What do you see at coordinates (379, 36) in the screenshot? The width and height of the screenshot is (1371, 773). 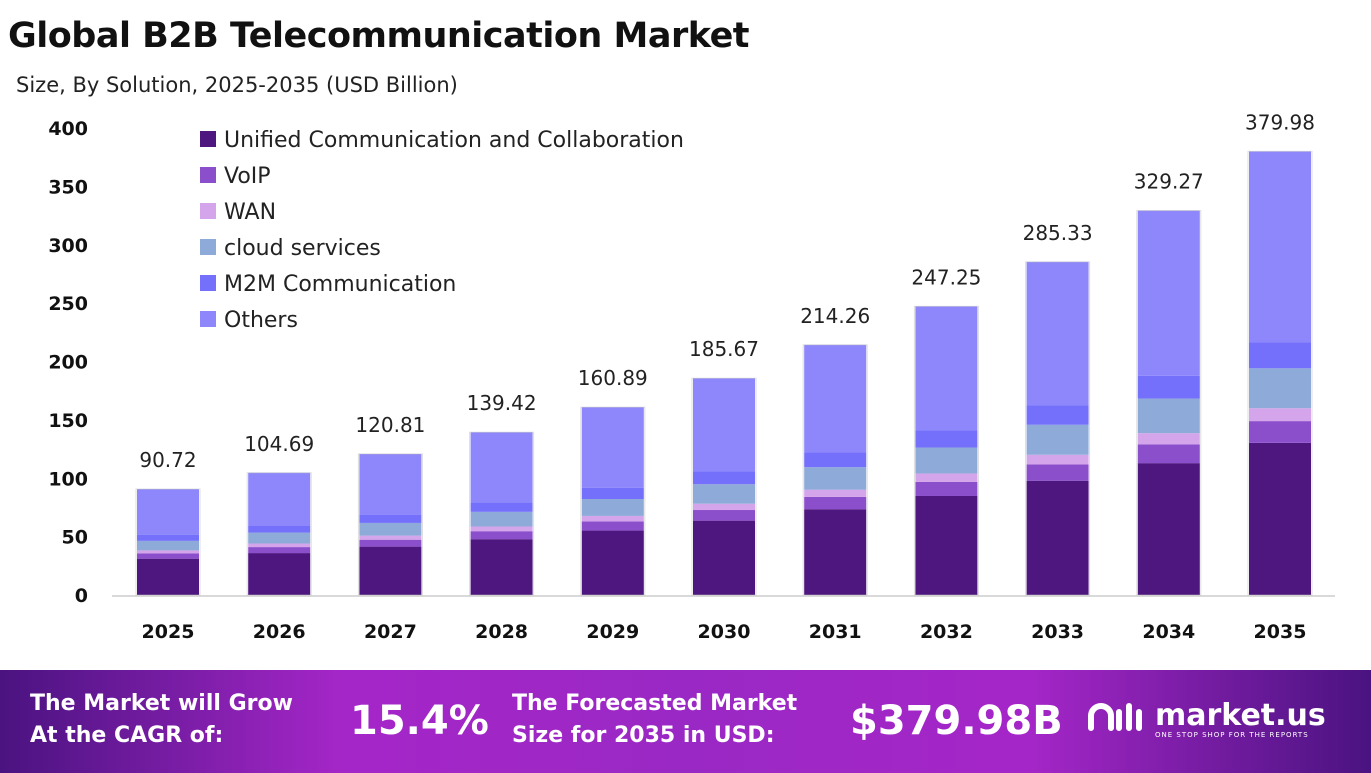 I see `chart-title: Global B2B Telecommunication Market` at bounding box center [379, 36].